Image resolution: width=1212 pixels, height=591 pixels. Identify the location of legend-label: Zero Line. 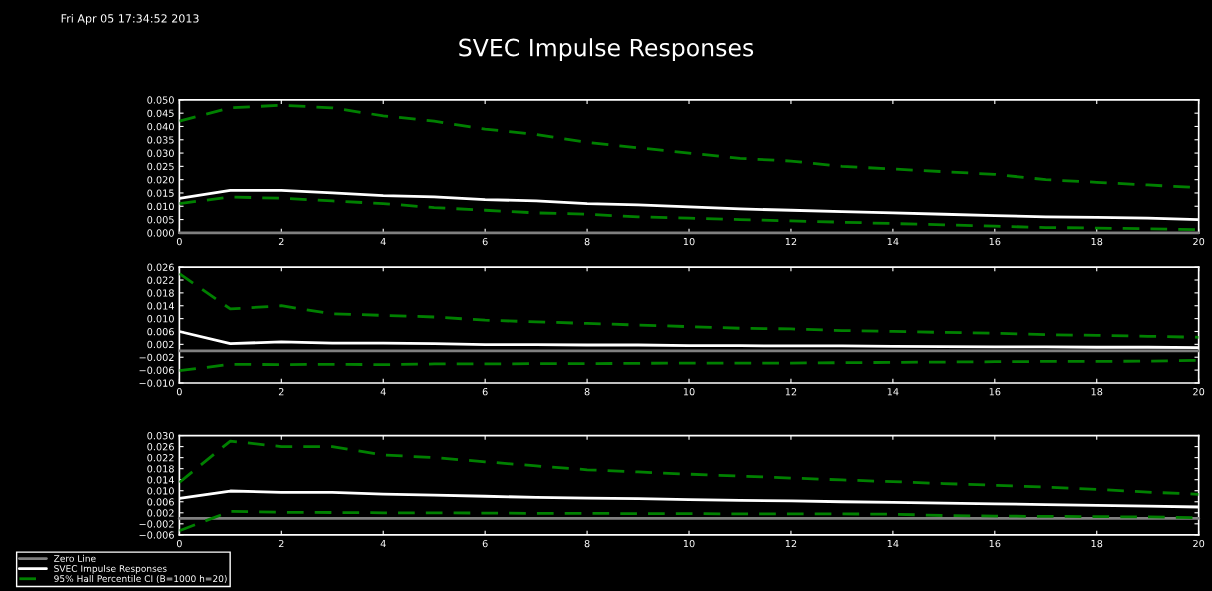
(75, 558).